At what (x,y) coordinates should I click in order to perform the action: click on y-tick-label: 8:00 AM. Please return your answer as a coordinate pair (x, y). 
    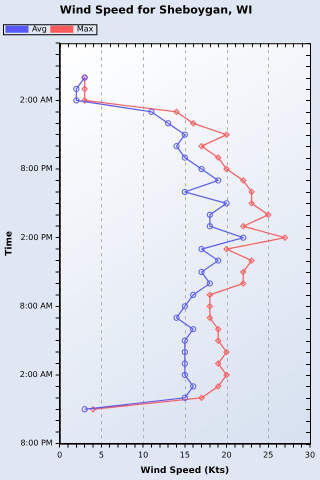
    Looking at the image, I should click on (36, 305).